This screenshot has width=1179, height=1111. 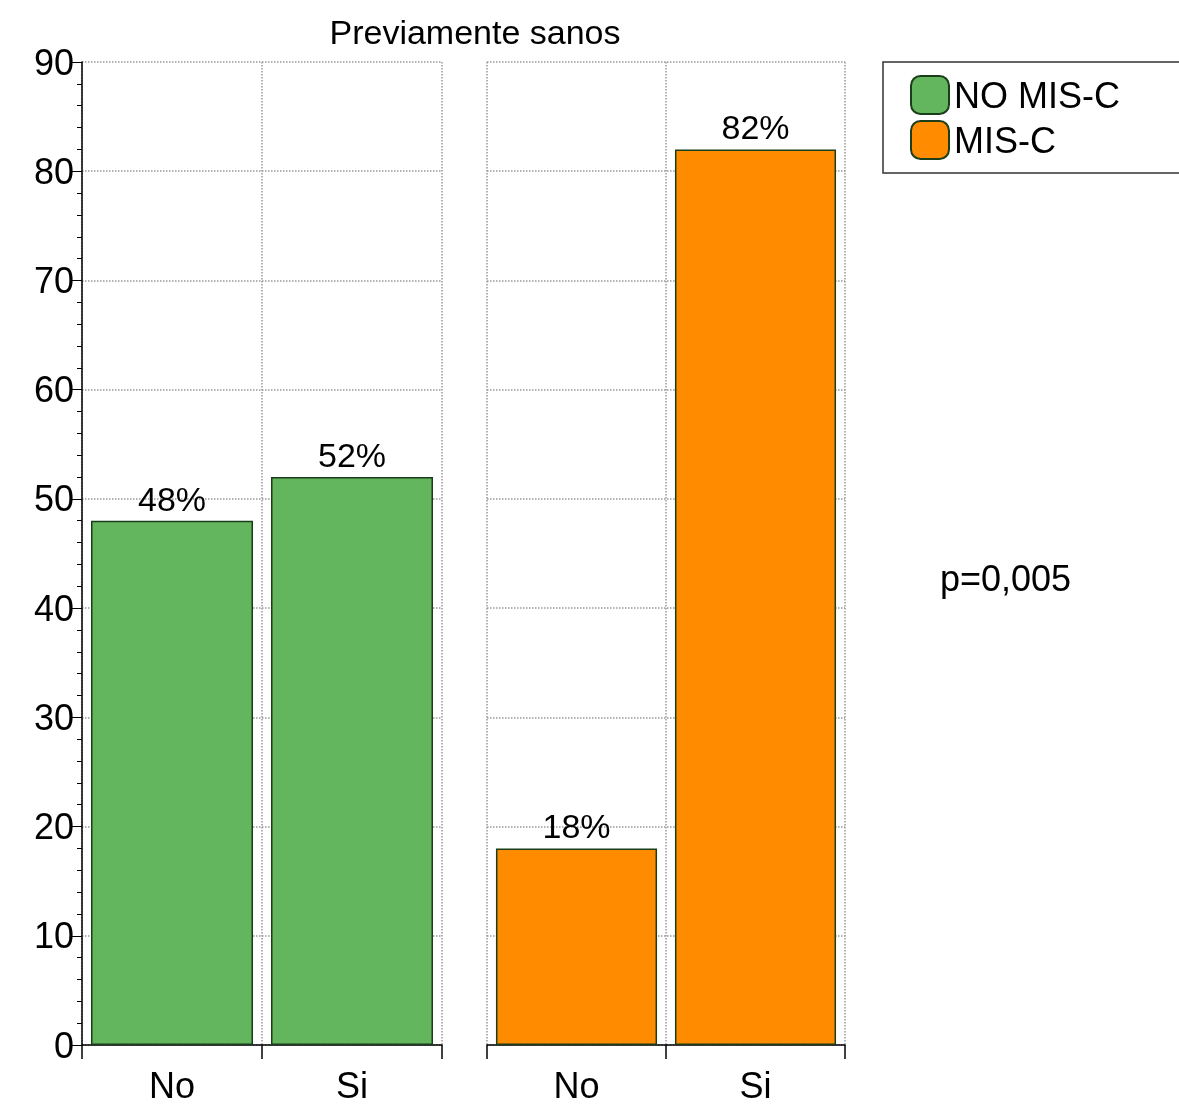 What do you see at coordinates (53, 280) in the screenshot?
I see `y-tick-label: 70` at bounding box center [53, 280].